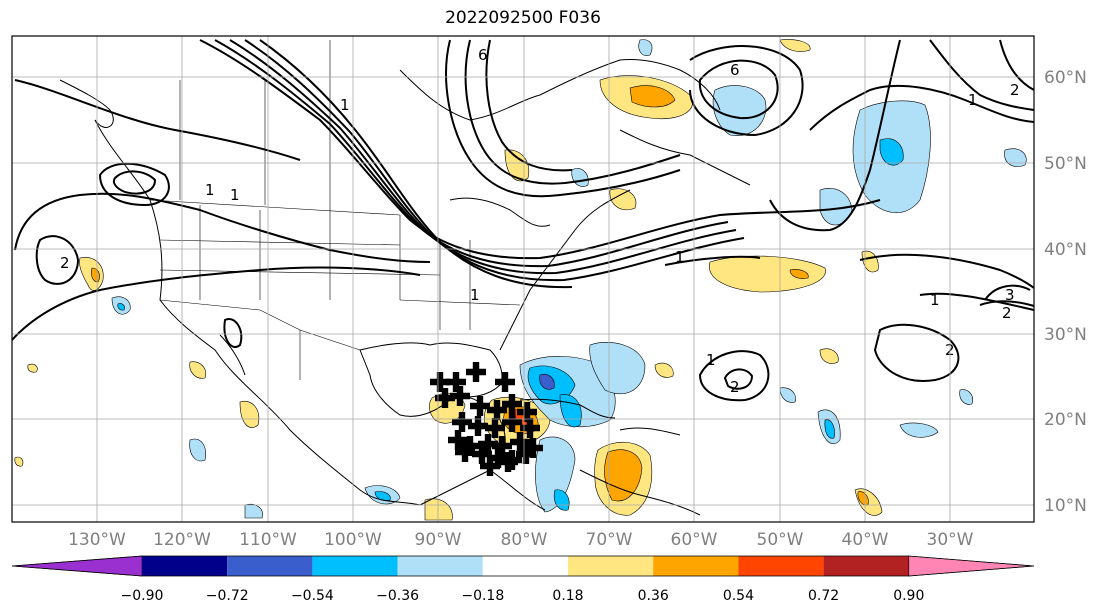  What do you see at coordinates (182, 540) in the screenshot?
I see `lon-label: 120°W` at bounding box center [182, 540].